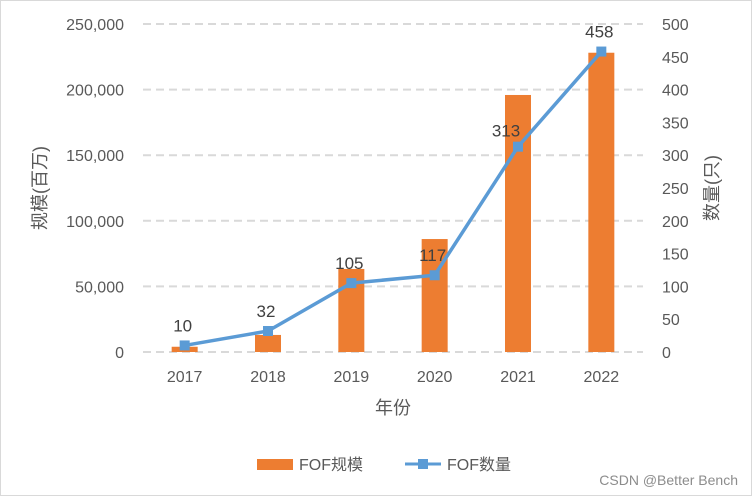 This screenshot has width=752, height=496. What do you see at coordinates (99, 287) in the screenshot?
I see `y-tick-label: 50,000` at bounding box center [99, 287].